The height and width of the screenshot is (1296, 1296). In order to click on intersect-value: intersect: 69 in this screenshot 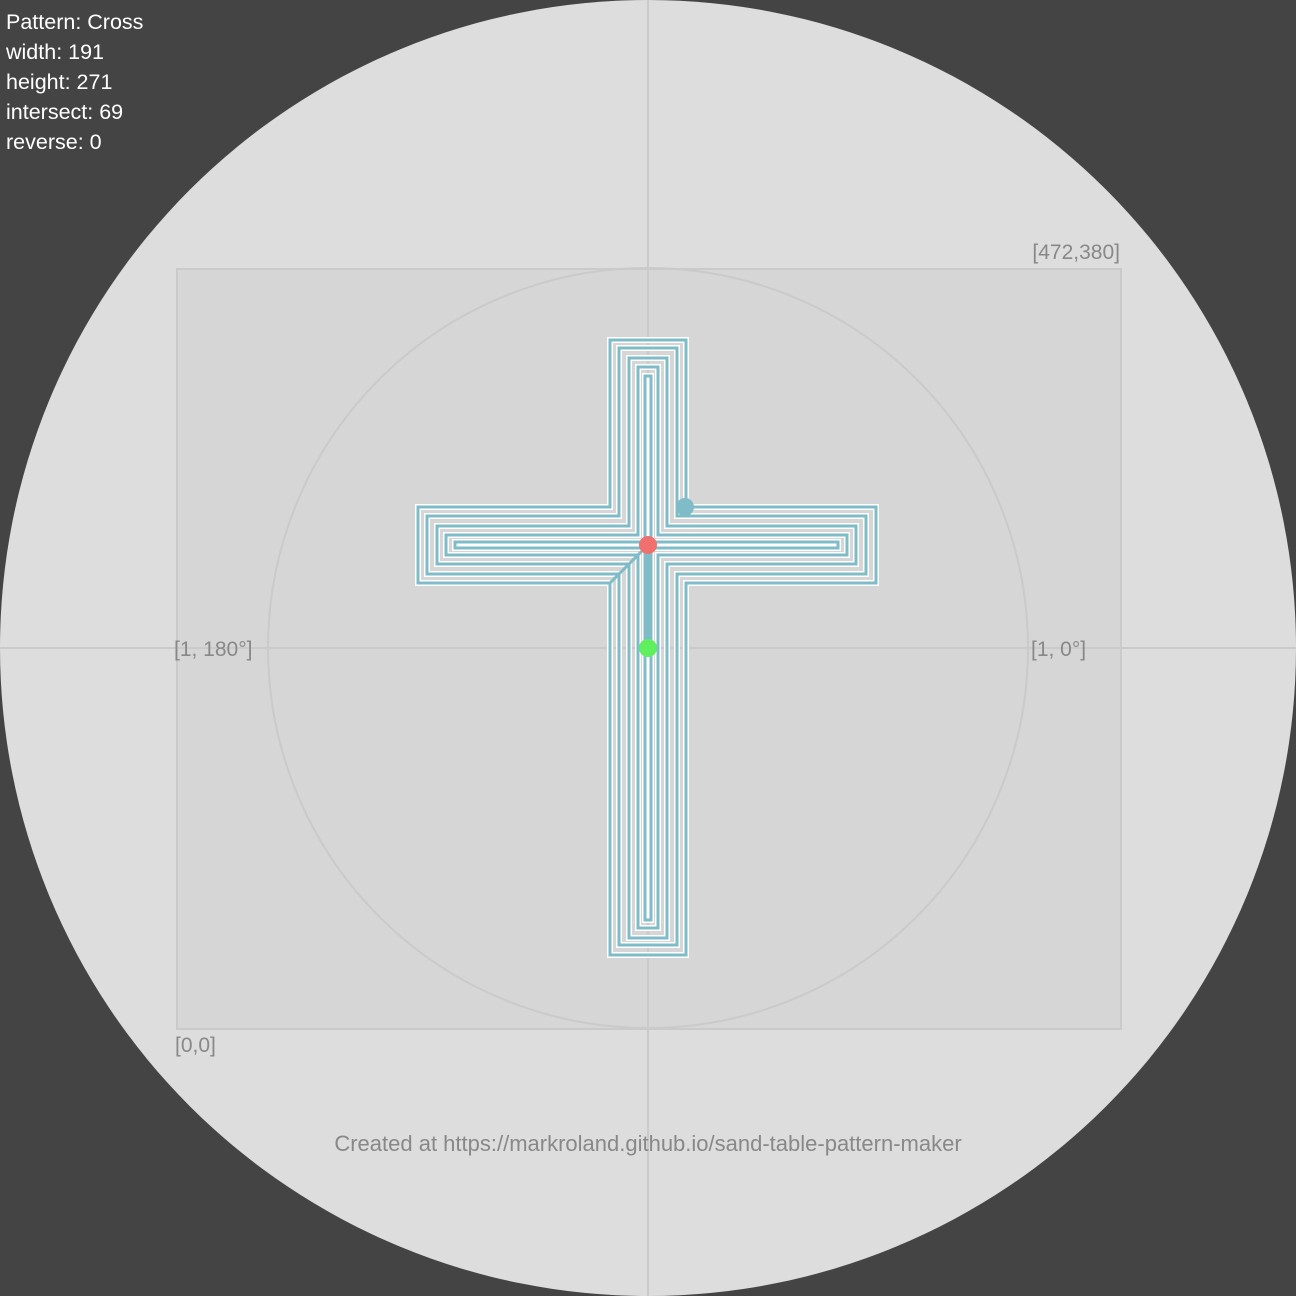, I will do `click(65, 112)`.